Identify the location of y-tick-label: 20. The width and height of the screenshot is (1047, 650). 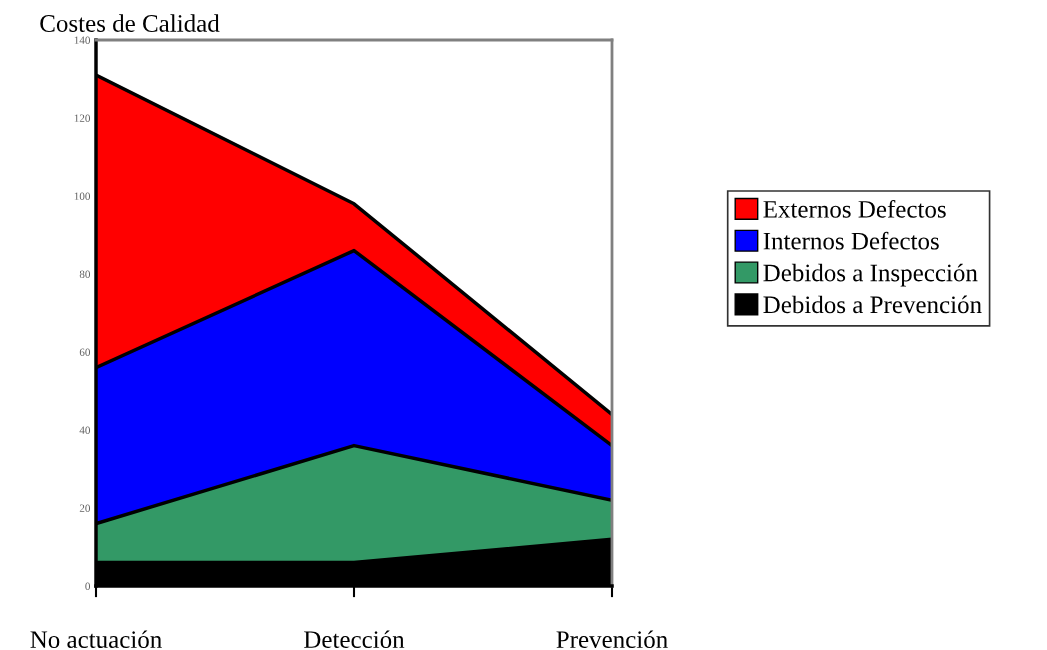
(85, 508).